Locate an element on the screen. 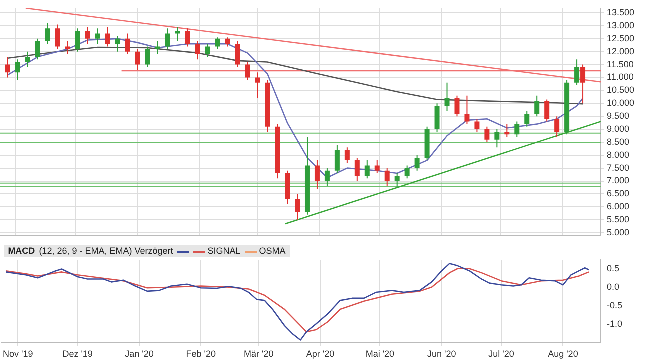  y-tick-label: 9.500 is located at coordinates (618, 116).